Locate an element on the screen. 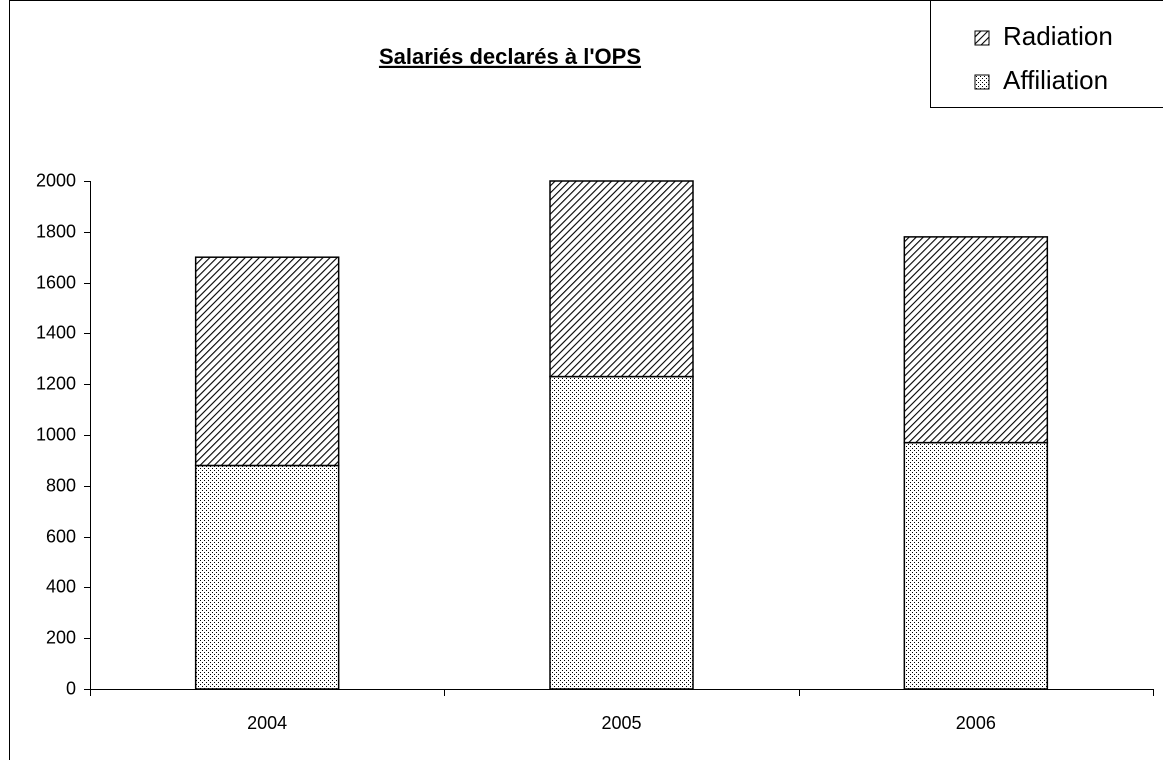 This screenshot has height=760, width=1163. y-tick-label: 200 is located at coordinates (61, 637).